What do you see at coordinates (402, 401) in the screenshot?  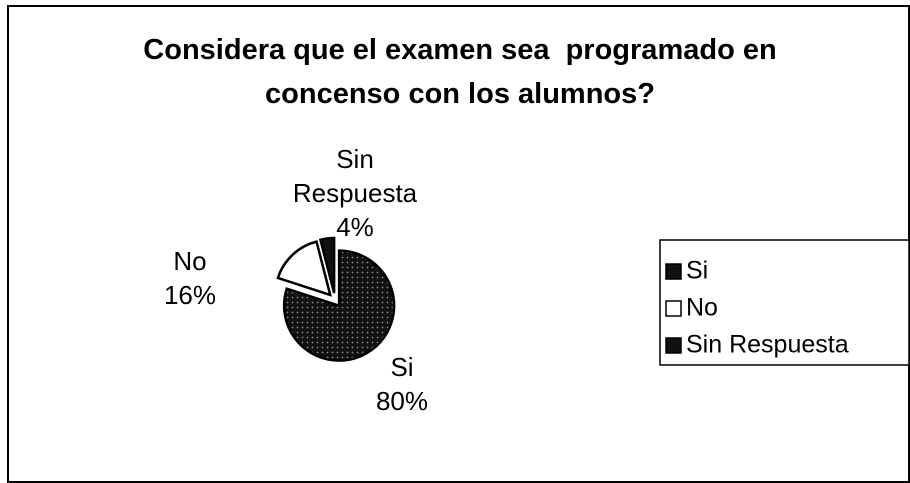 I see `data-label-value: 80%` at bounding box center [402, 401].